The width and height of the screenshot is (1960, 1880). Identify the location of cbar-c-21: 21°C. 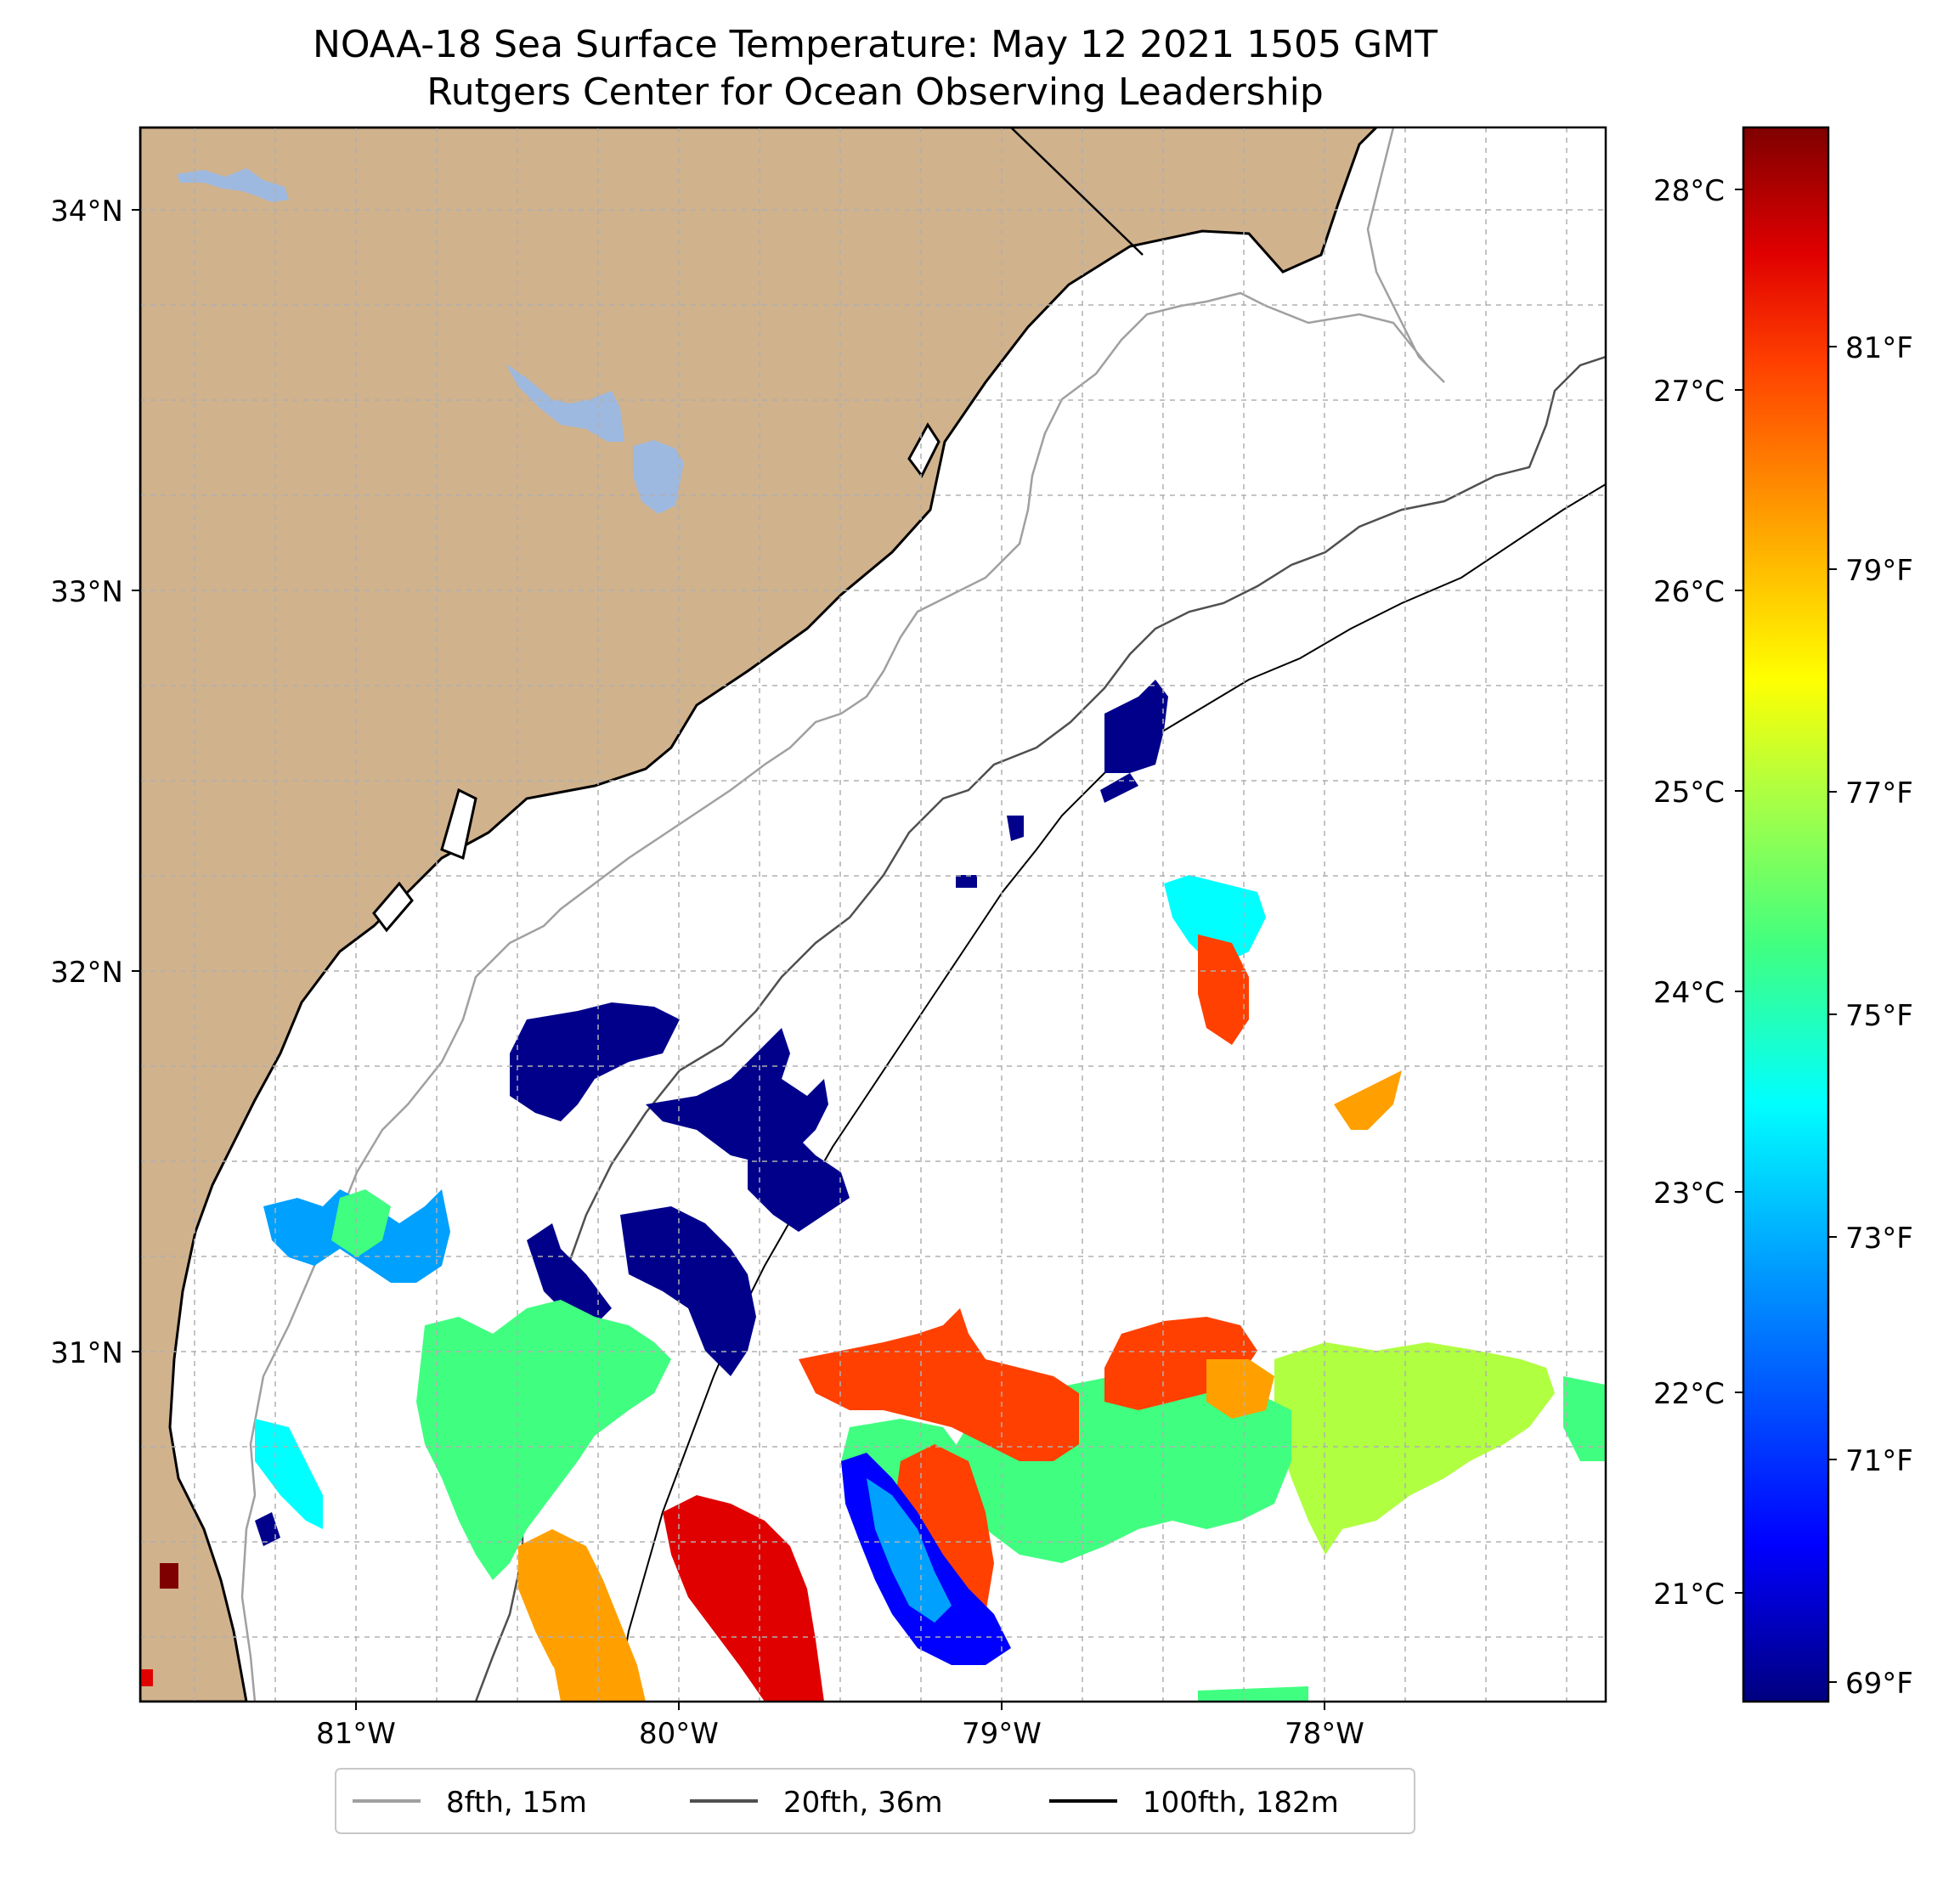
(1689, 1595).